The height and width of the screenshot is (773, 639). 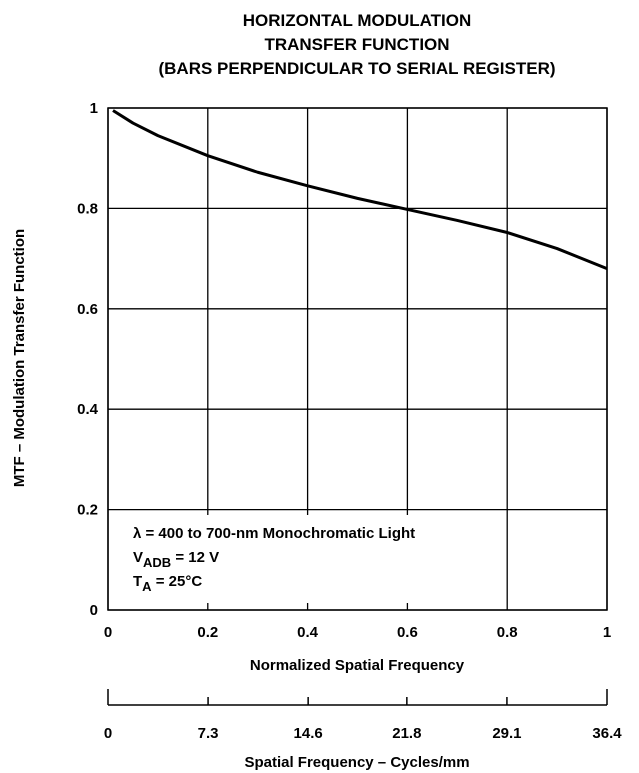 What do you see at coordinates (208, 733) in the screenshot?
I see `x2-tick-label: 7.3` at bounding box center [208, 733].